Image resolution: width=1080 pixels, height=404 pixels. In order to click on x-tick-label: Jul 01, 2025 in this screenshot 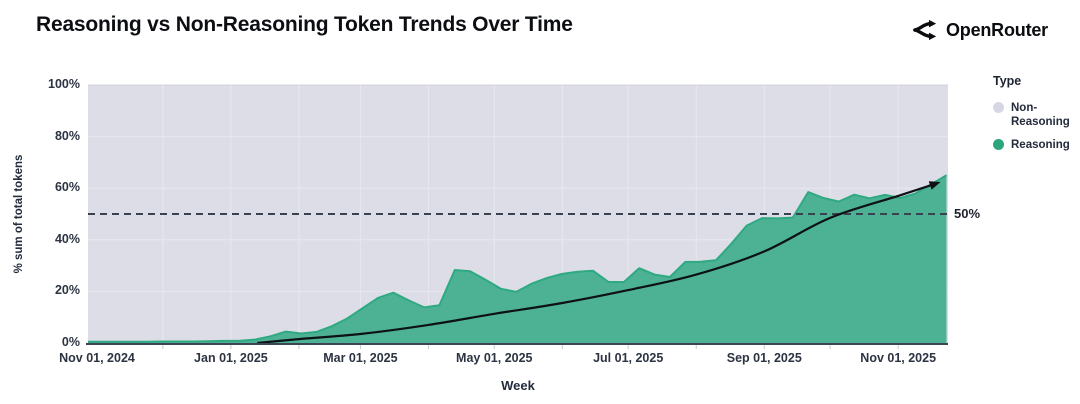, I will do `click(628, 358)`.